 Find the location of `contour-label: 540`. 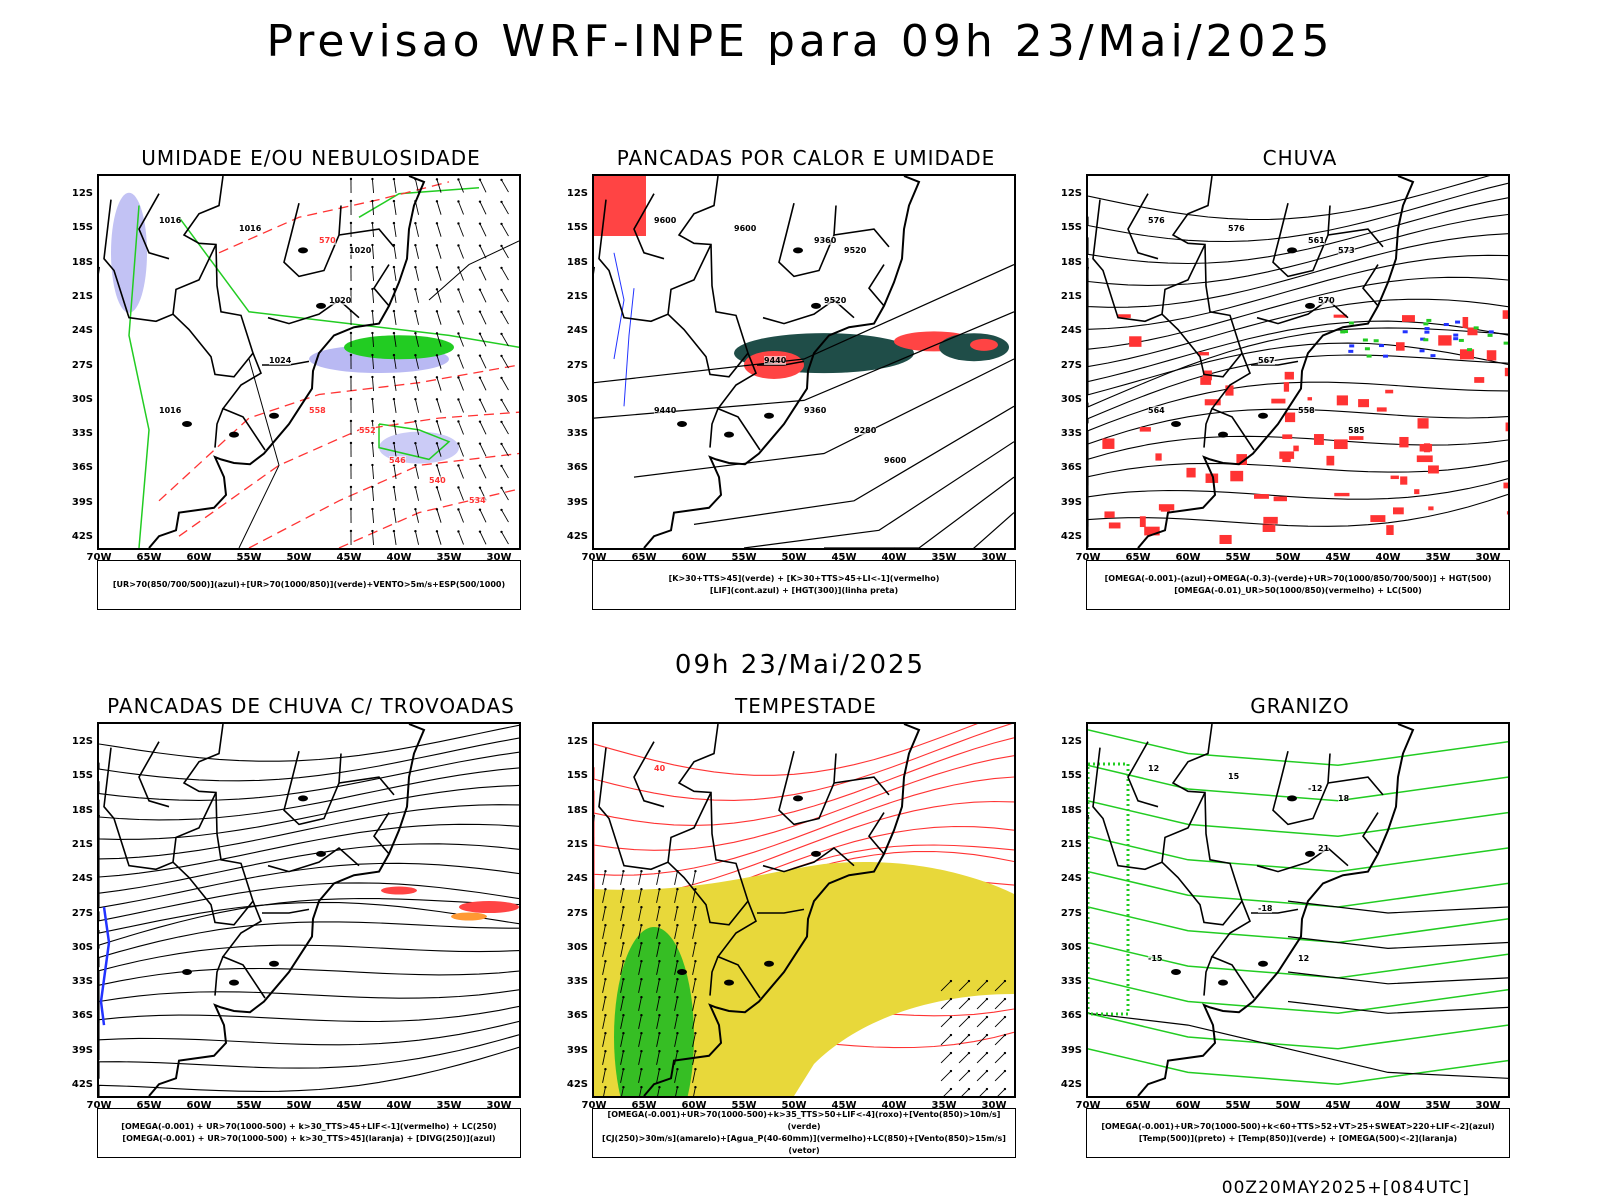

contour-label: 540 is located at coordinates (437, 480).